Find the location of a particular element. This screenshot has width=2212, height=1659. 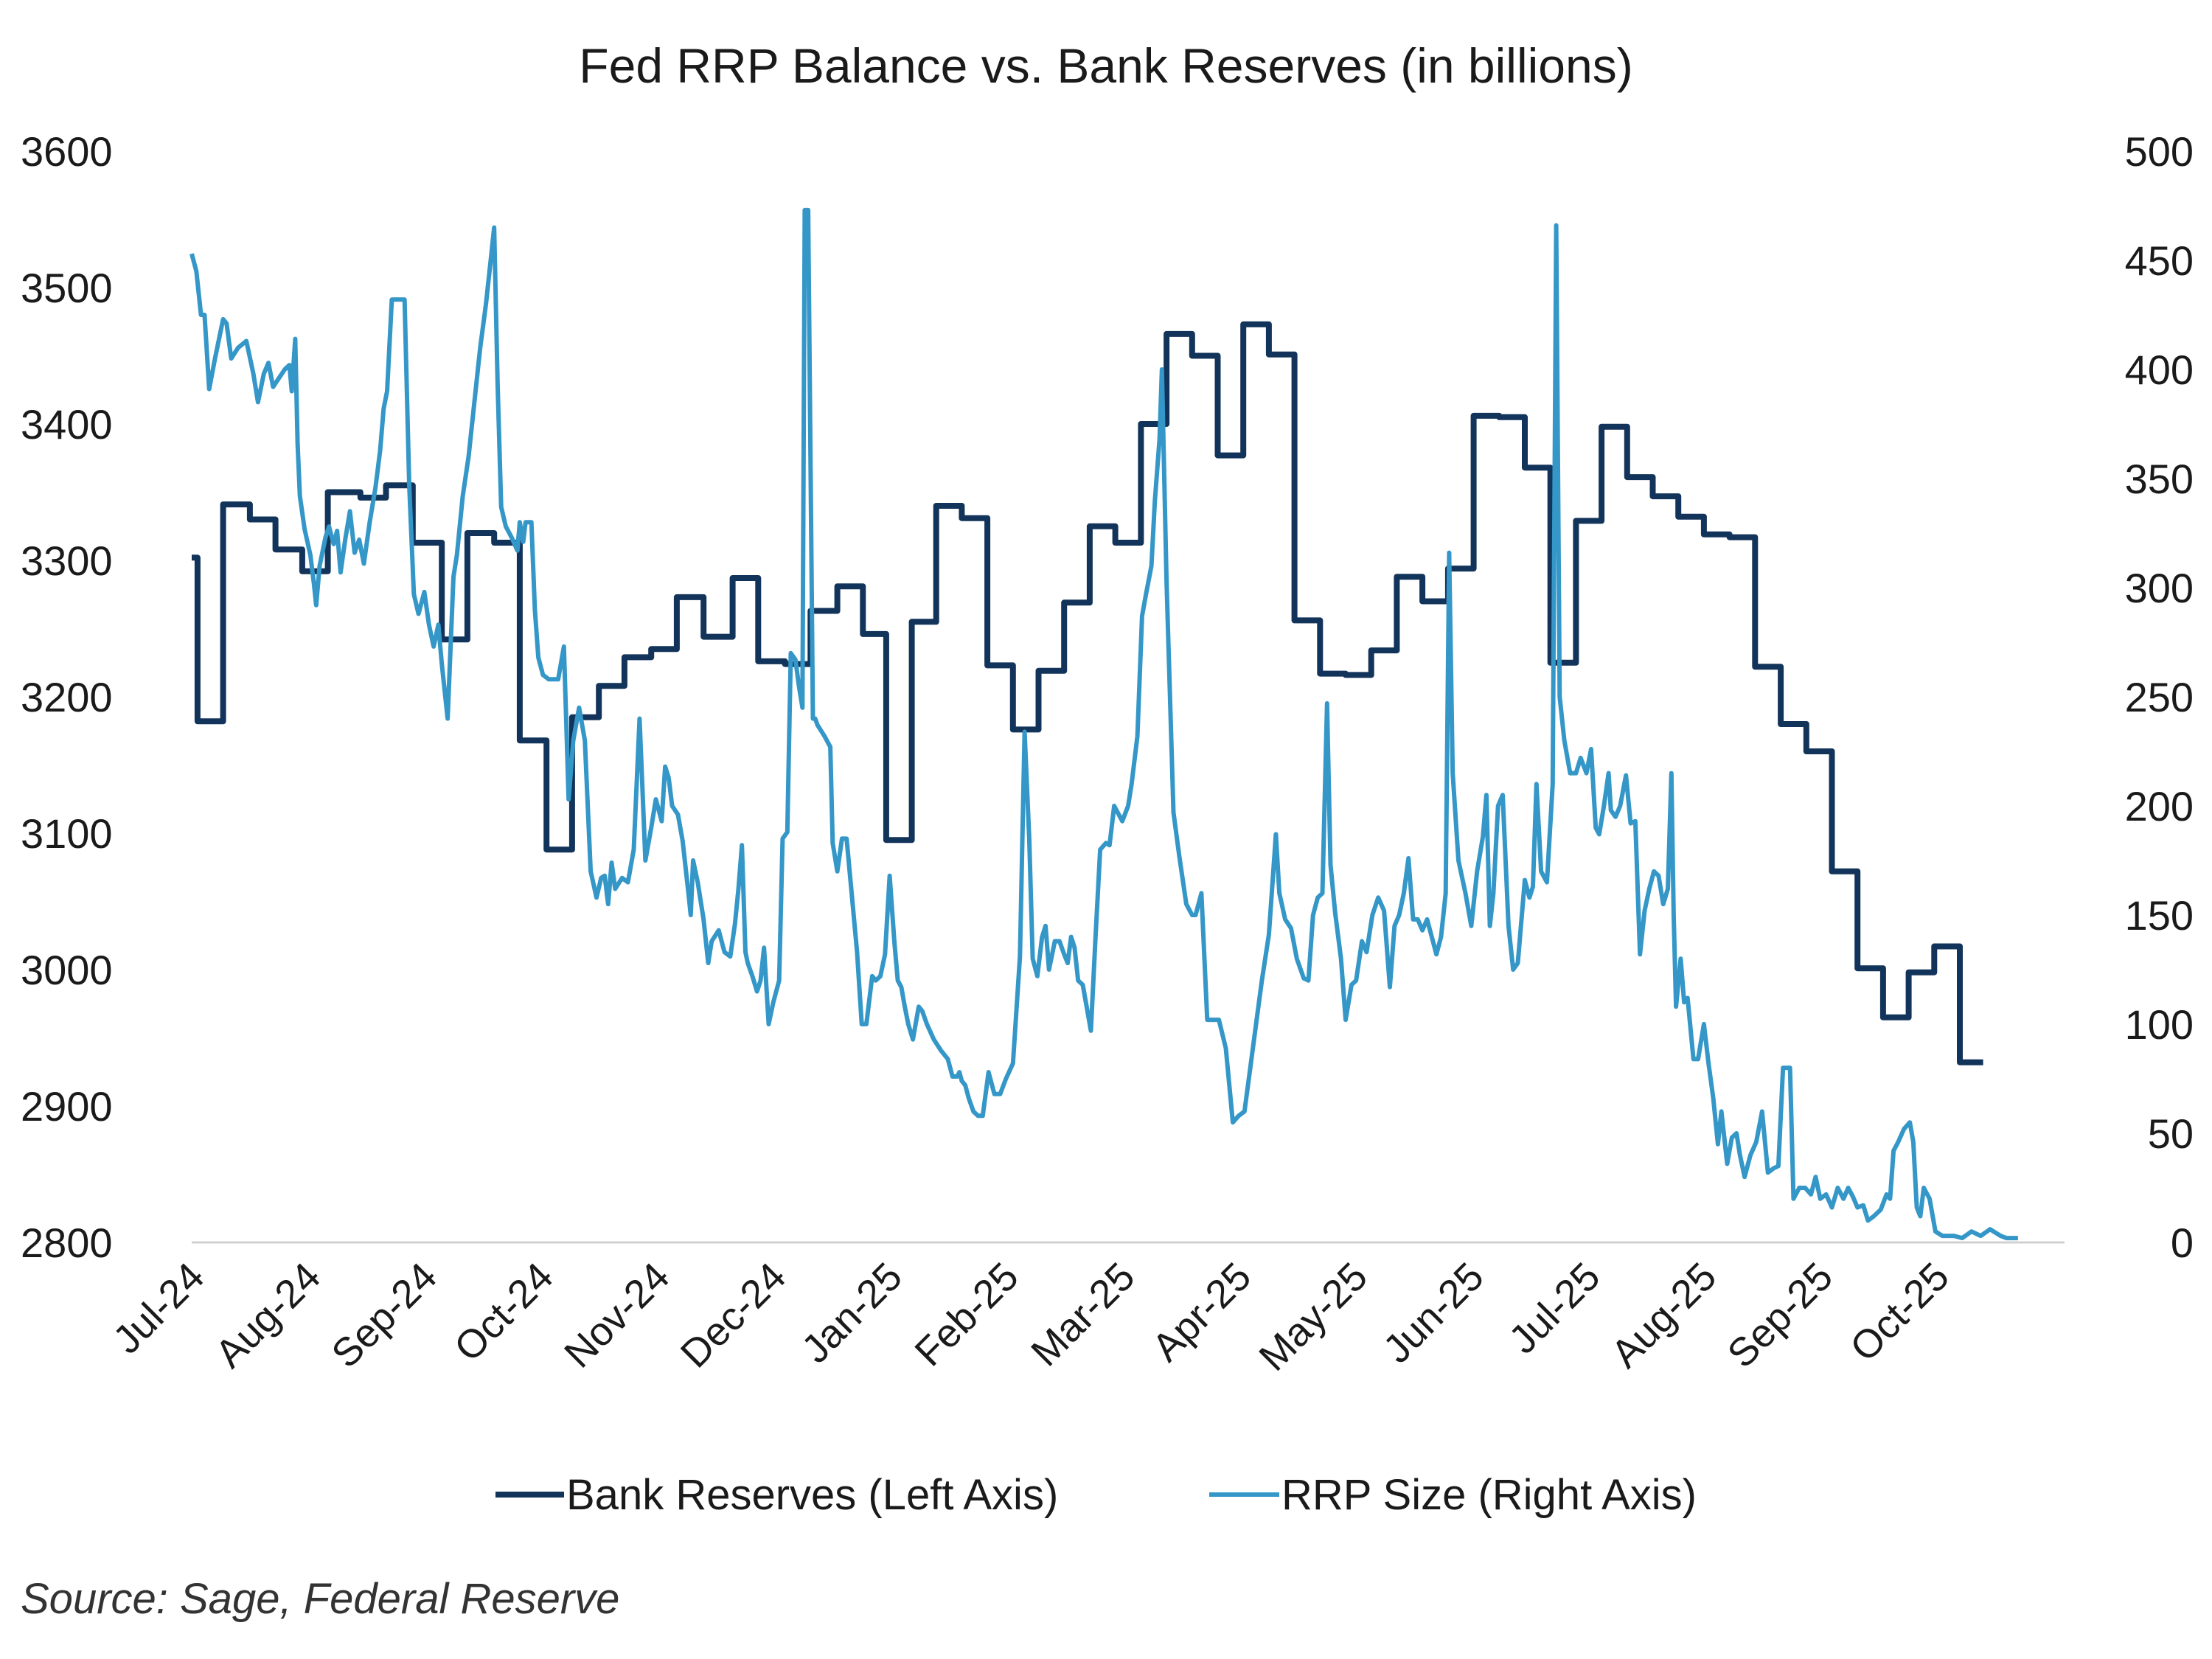

x-tick-label: Oct-24 is located at coordinates (504, 1312).